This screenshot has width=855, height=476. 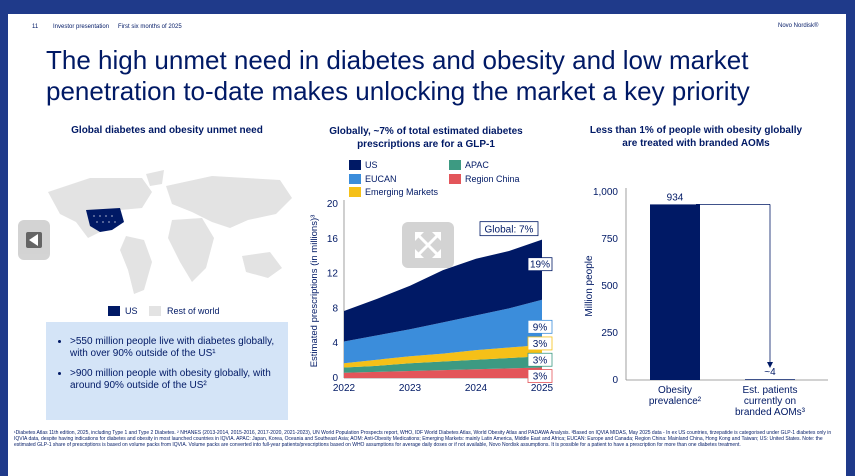 I want to click on previous-slide-button, so click(x=34, y=240).